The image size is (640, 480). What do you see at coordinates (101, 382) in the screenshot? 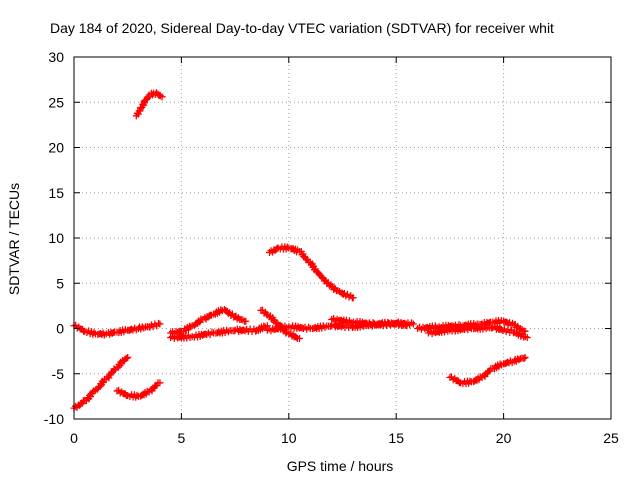
I see `series-arc-low-diagonal` at bounding box center [101, 382].